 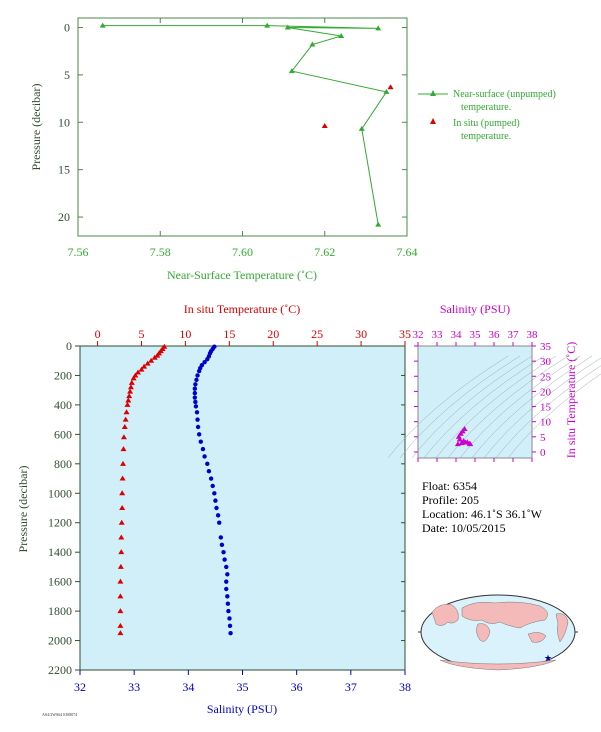 What do you see at coordinates (438, 335) in the screenshot?
I see `ts-x-tick-label: 33` at bounding box center [438, 335].